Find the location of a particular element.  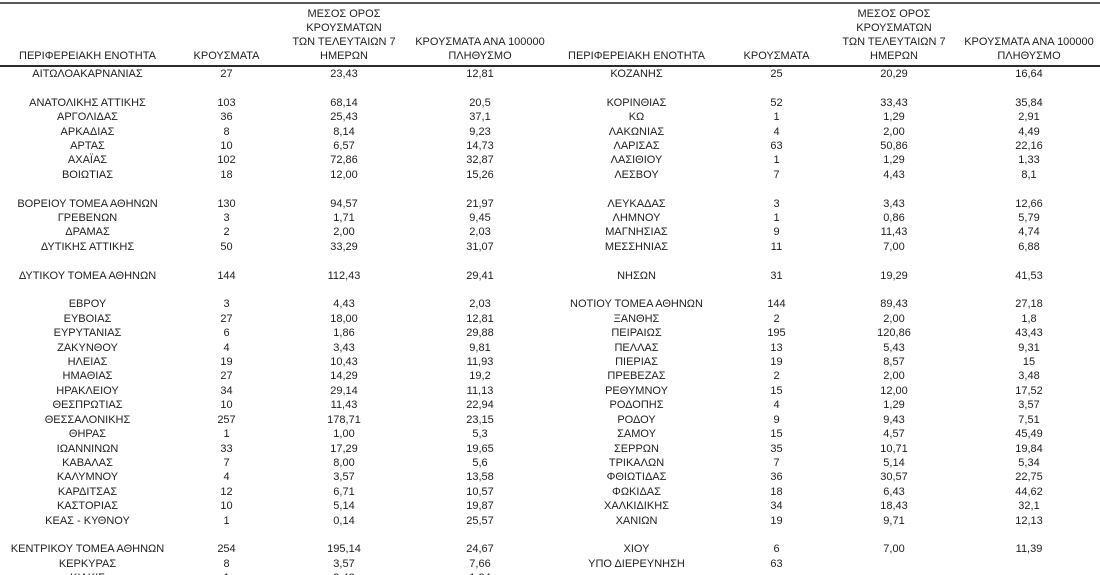

header-per100k-right: ΚΡΟΥΣΜΑΤΑ ΑΝΑ 100000 ΠΛΗΘΥΣΜΟ is located at coordinates (1029, 35).